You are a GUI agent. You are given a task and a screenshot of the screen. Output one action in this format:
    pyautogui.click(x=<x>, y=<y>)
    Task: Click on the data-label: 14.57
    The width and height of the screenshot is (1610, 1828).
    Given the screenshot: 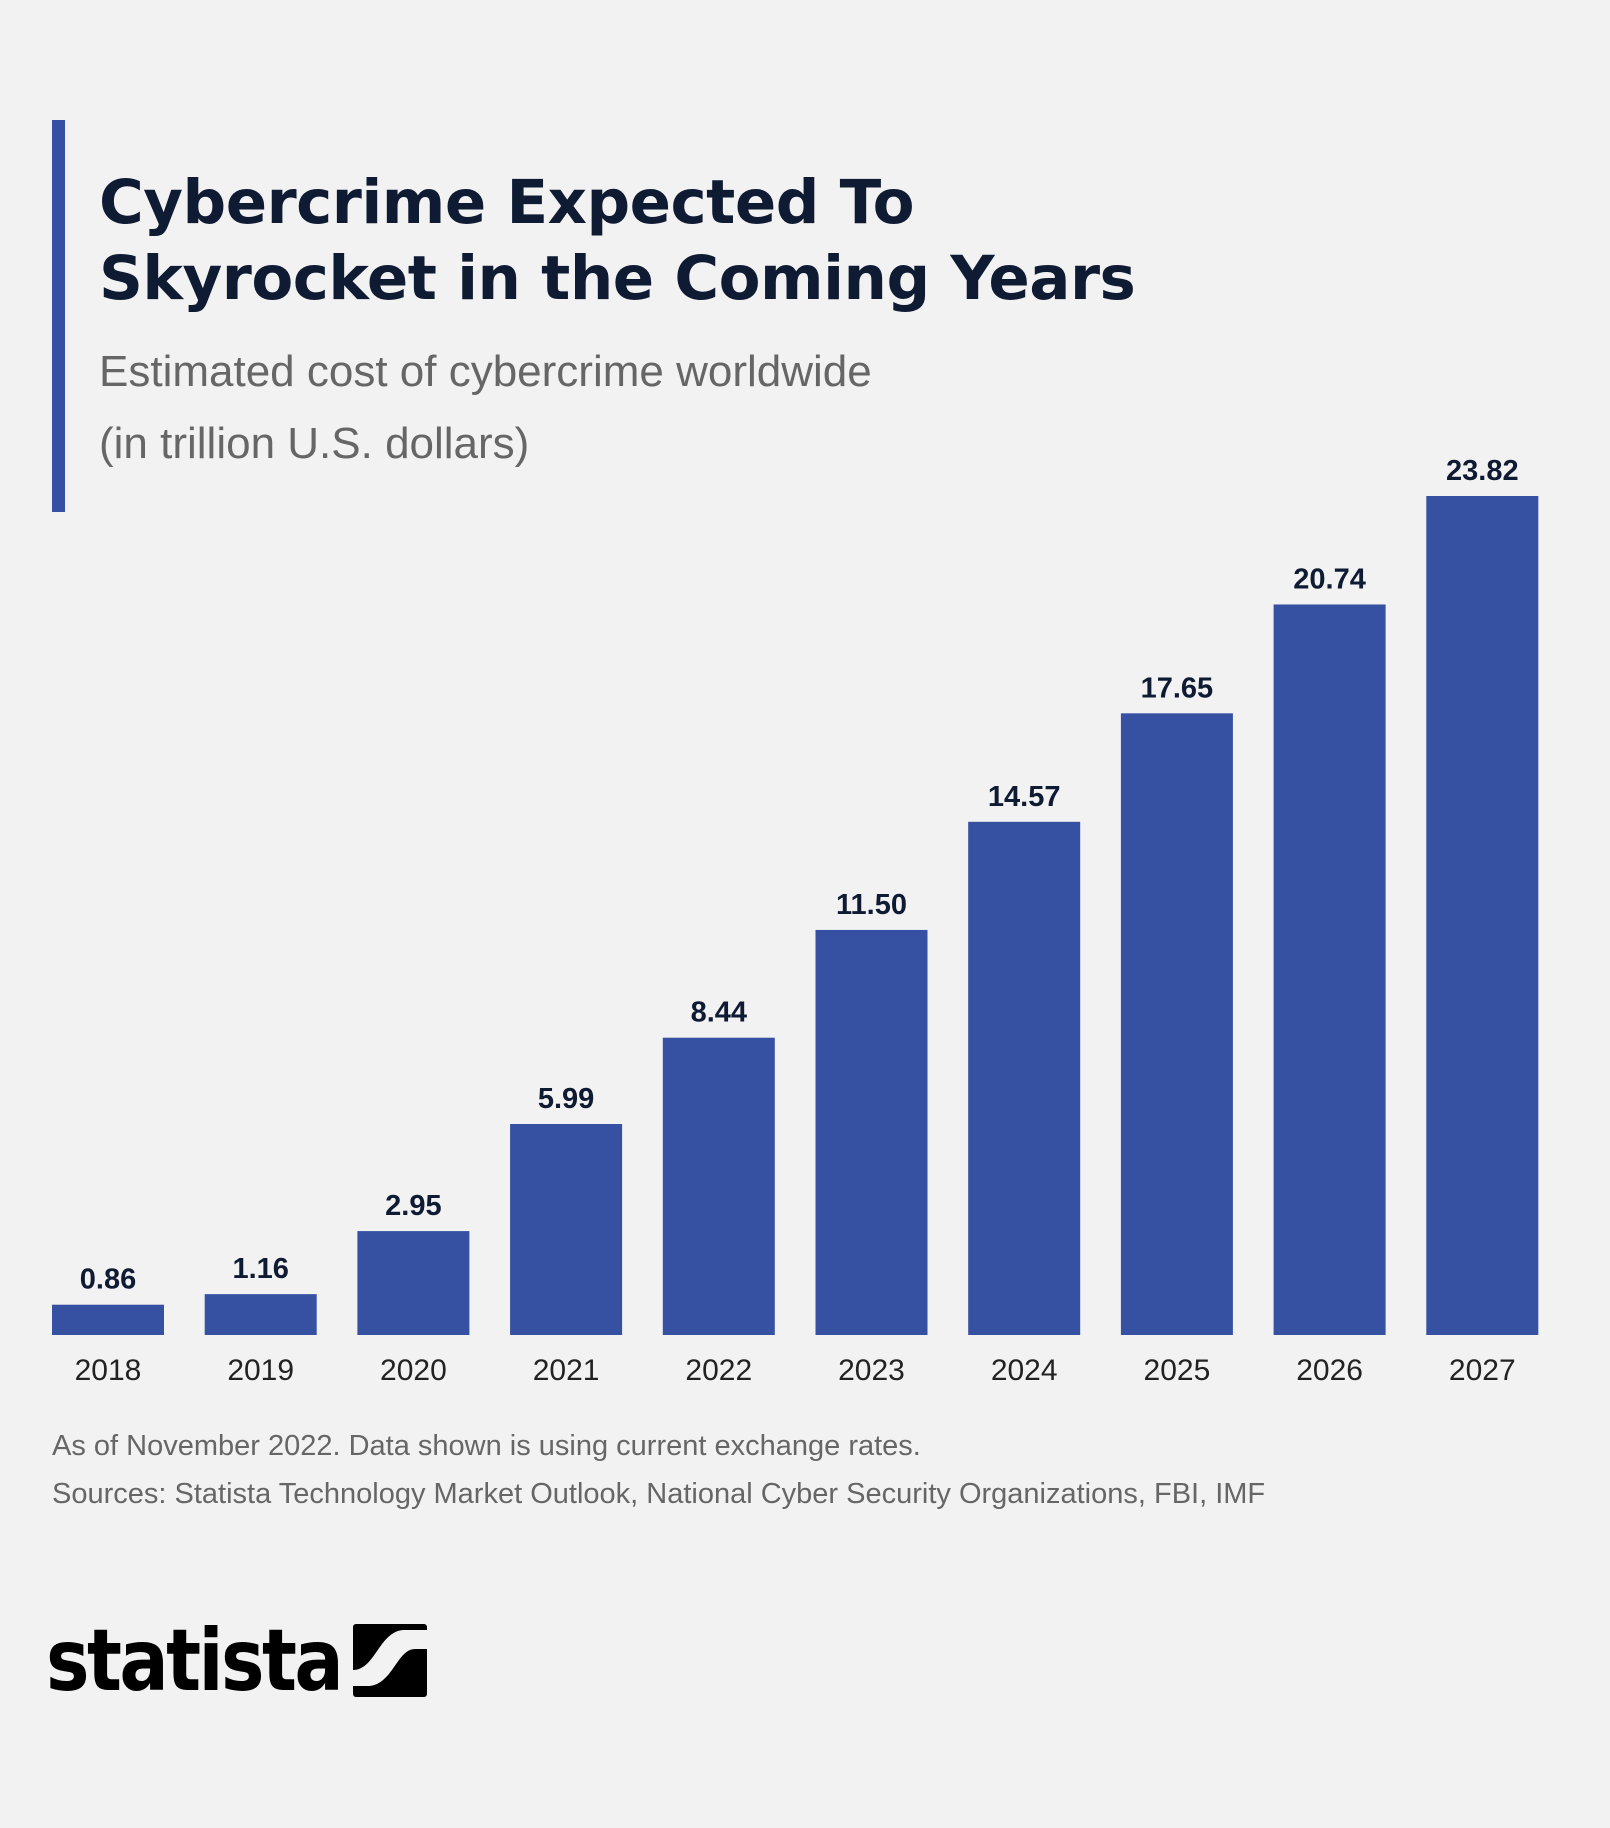 What is the action you would take?
    pyautogui.click(x=1024, y=797)
    